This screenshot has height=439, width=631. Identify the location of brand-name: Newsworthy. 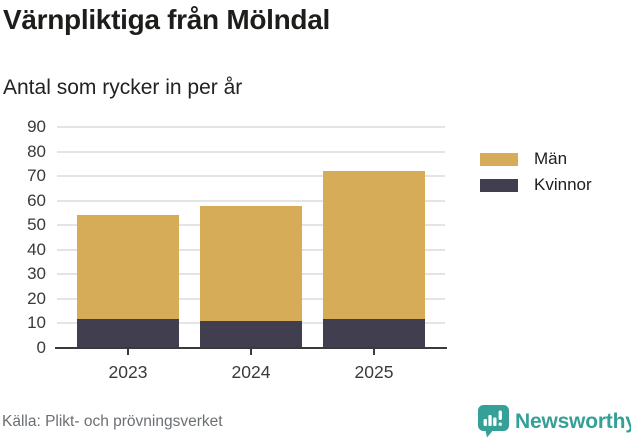
(573, 421).